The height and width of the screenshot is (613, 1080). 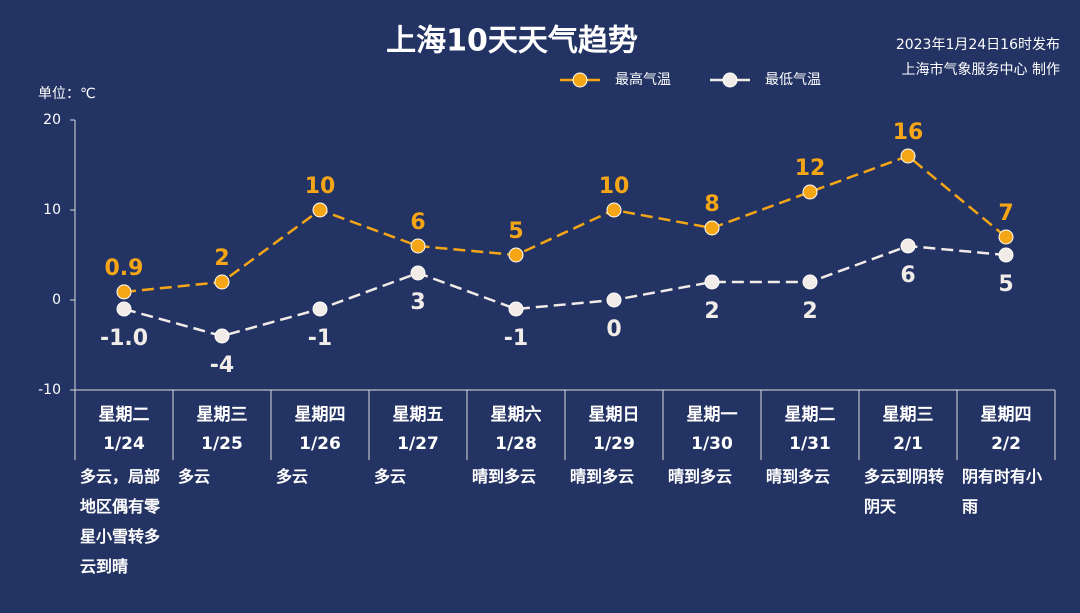 What do you see at coordinates (124, 444) in the screenshot?
I see `date-label: 1/24` at bounding box center [124, 444].